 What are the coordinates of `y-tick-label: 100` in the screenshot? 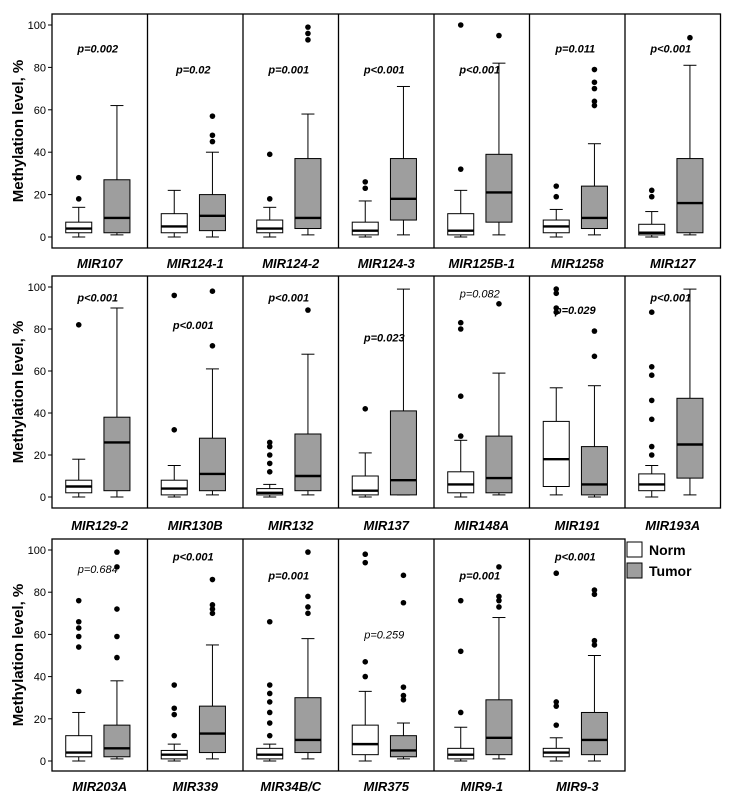 It's located at (37, 288).